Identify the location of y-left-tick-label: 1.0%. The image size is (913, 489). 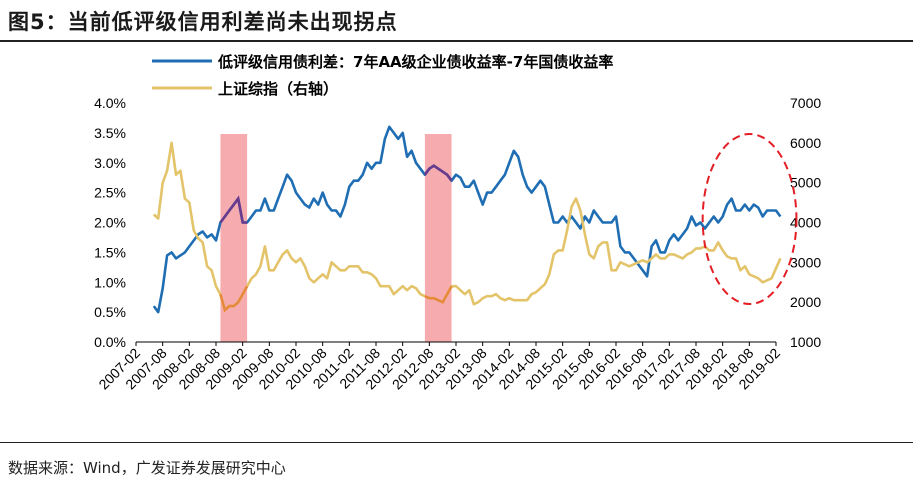
(110, 282).